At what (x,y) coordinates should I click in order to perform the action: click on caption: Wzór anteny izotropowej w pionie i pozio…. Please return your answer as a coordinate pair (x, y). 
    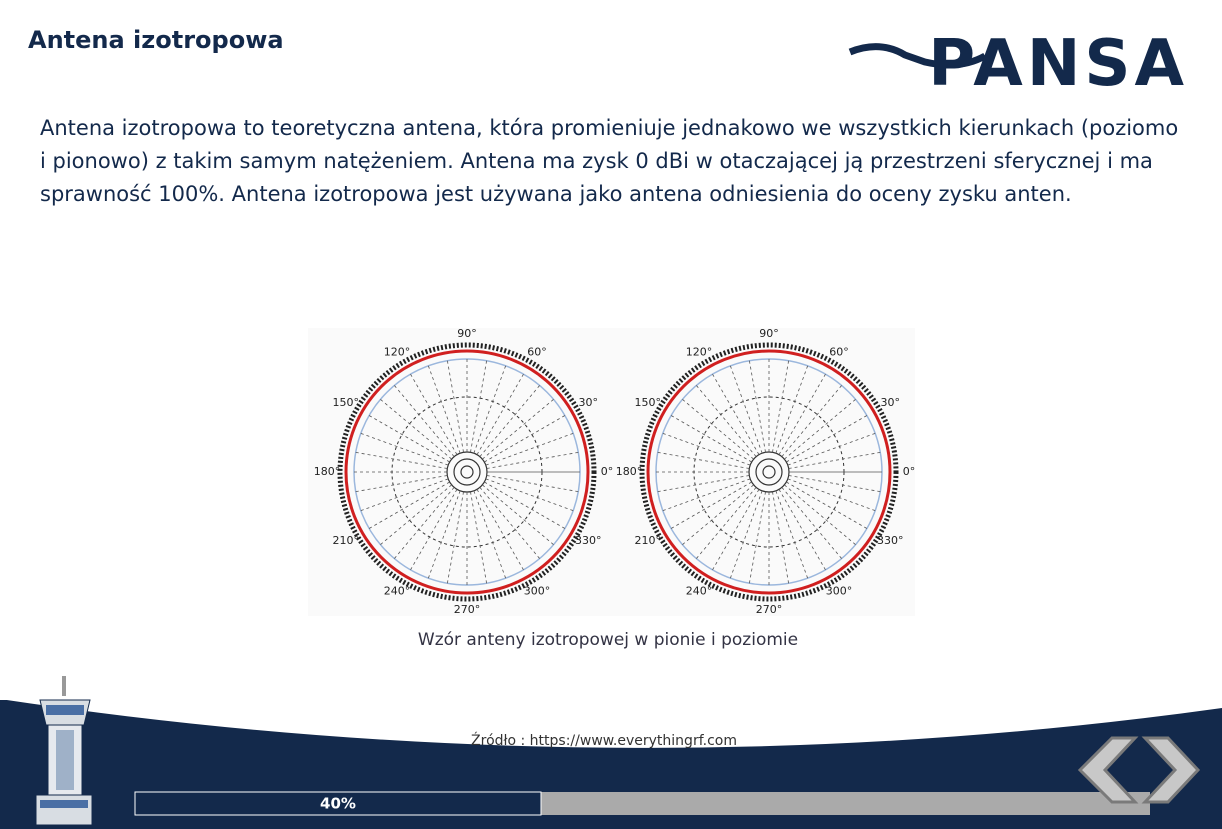
    Looking at the image, I should click on (608, 640).